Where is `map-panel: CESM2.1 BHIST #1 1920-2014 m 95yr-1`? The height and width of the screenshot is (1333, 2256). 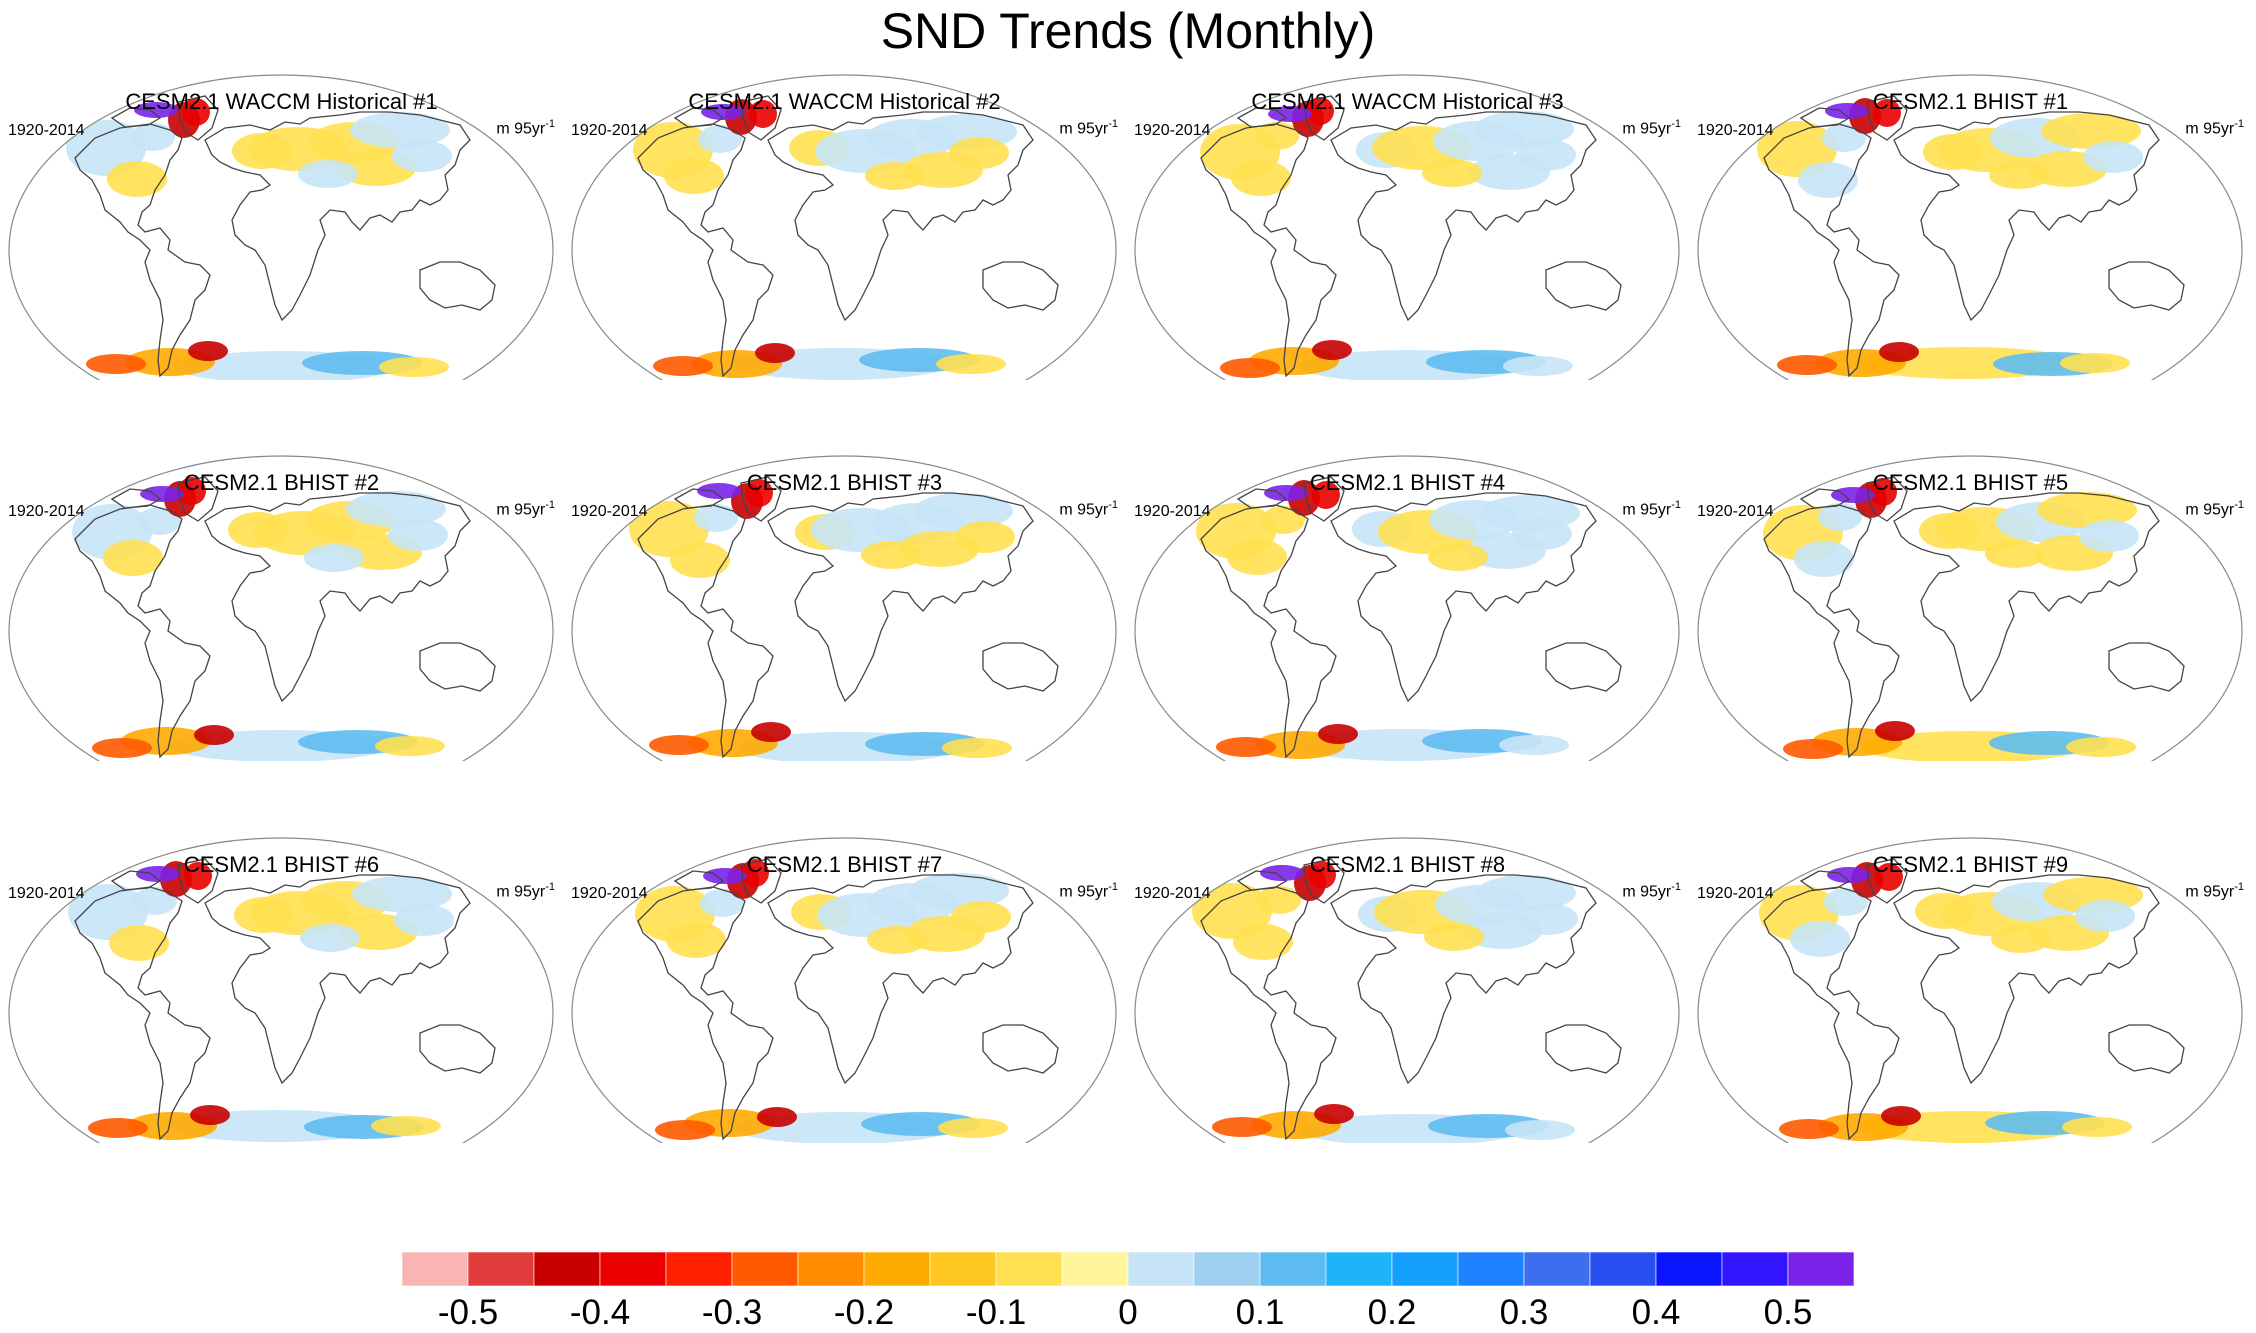 map-panel: CESM2.1 BHIST #1 1920-2014 m 95yr-1 is located at coordinates (1970, 190).